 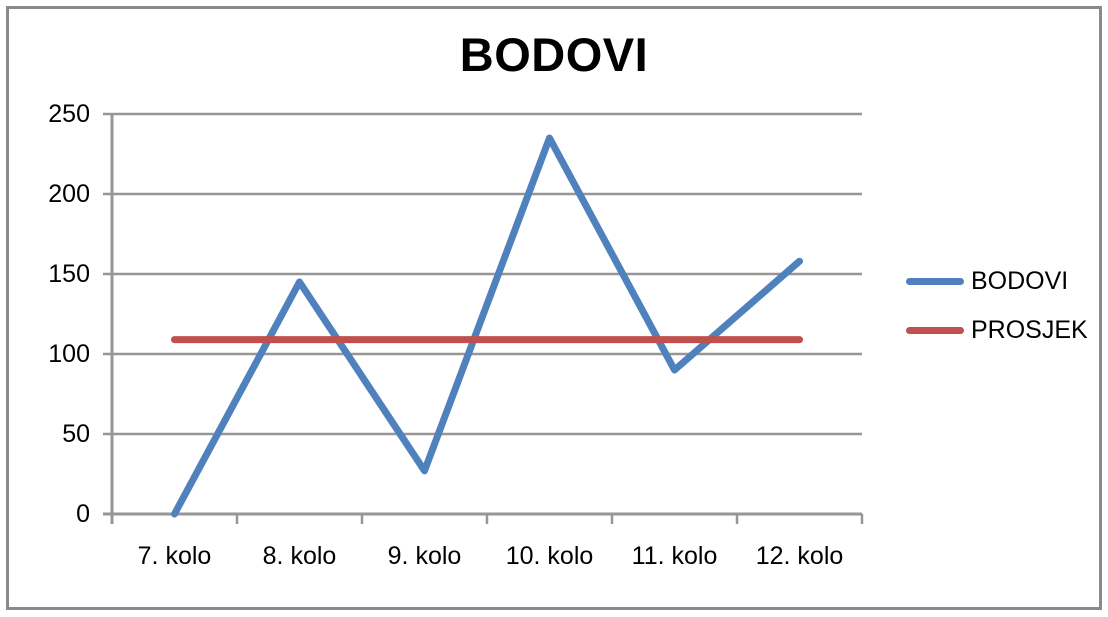 I want to click on x-axis-category-label: 11. kolo, so click(x=674, y=556).